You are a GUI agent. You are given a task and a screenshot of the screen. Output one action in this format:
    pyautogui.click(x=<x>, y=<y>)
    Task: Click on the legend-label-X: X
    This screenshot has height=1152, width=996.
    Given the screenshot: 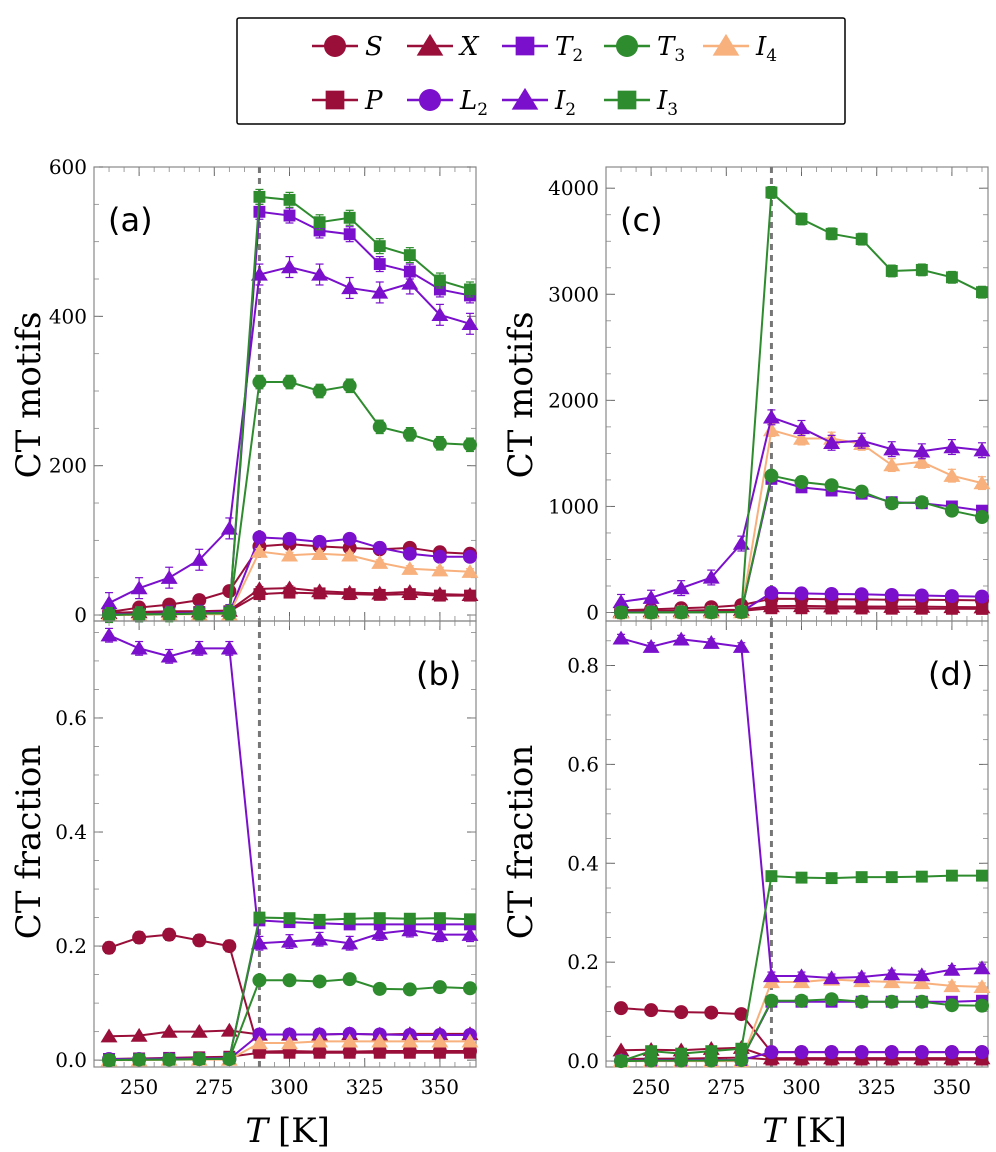 What is the action you would take?
    pyautogui.click(x=469, y=47)
    